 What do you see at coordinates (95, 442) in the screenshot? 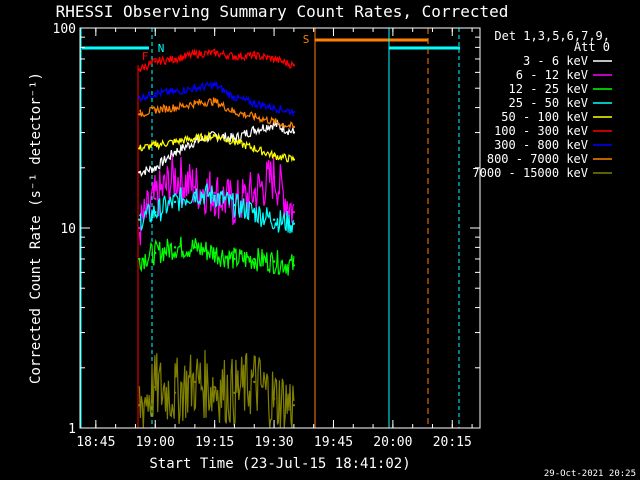
I see `x-tick-label-0: 18:45` at bounding box center [95, 442].